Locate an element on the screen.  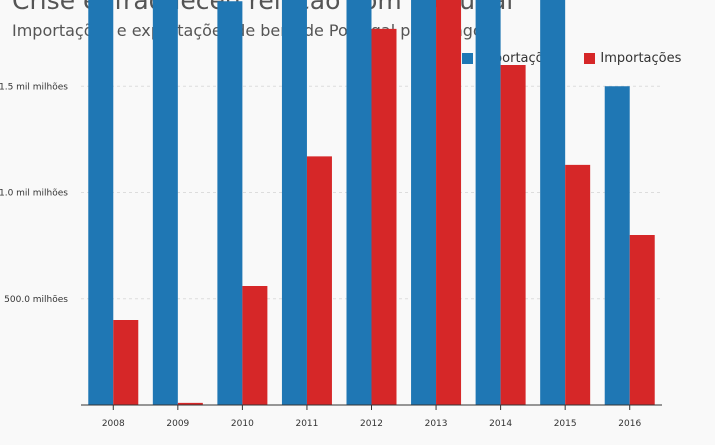
legend-item-importacoes: Importações is located at coordinates (632, 58).